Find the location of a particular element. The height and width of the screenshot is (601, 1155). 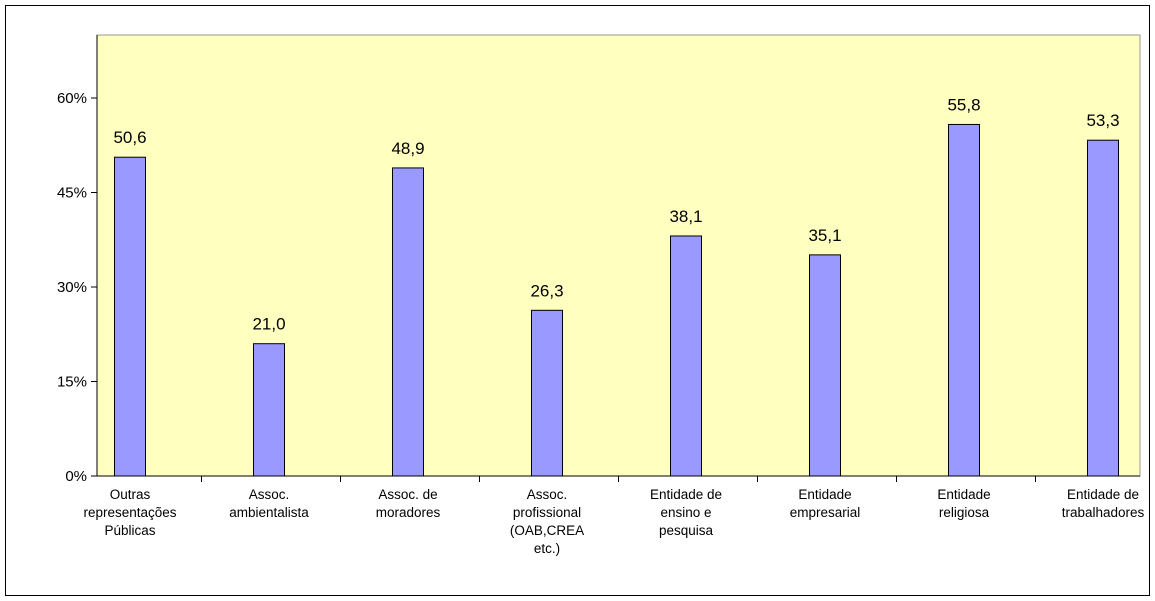

value-label: 48,9 is located at coordinates (407, 148).